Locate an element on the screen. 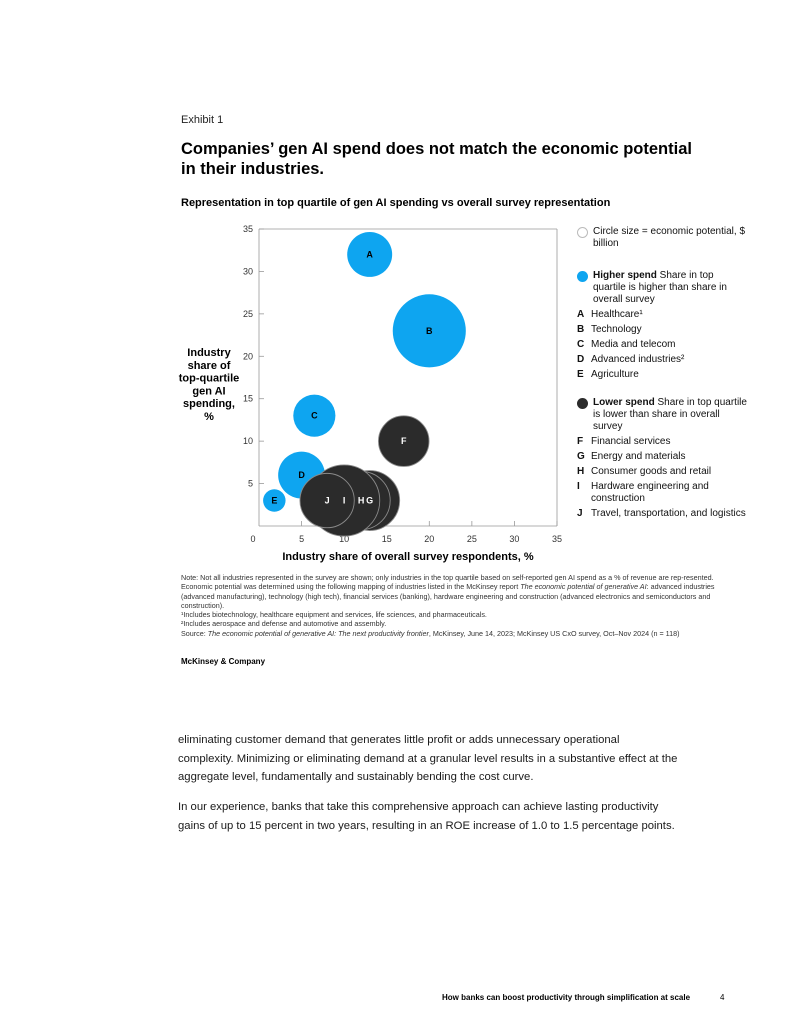 The image size is (791, 1024). legend-industry-name: Energy and materials is located at coordinates (638, 456).